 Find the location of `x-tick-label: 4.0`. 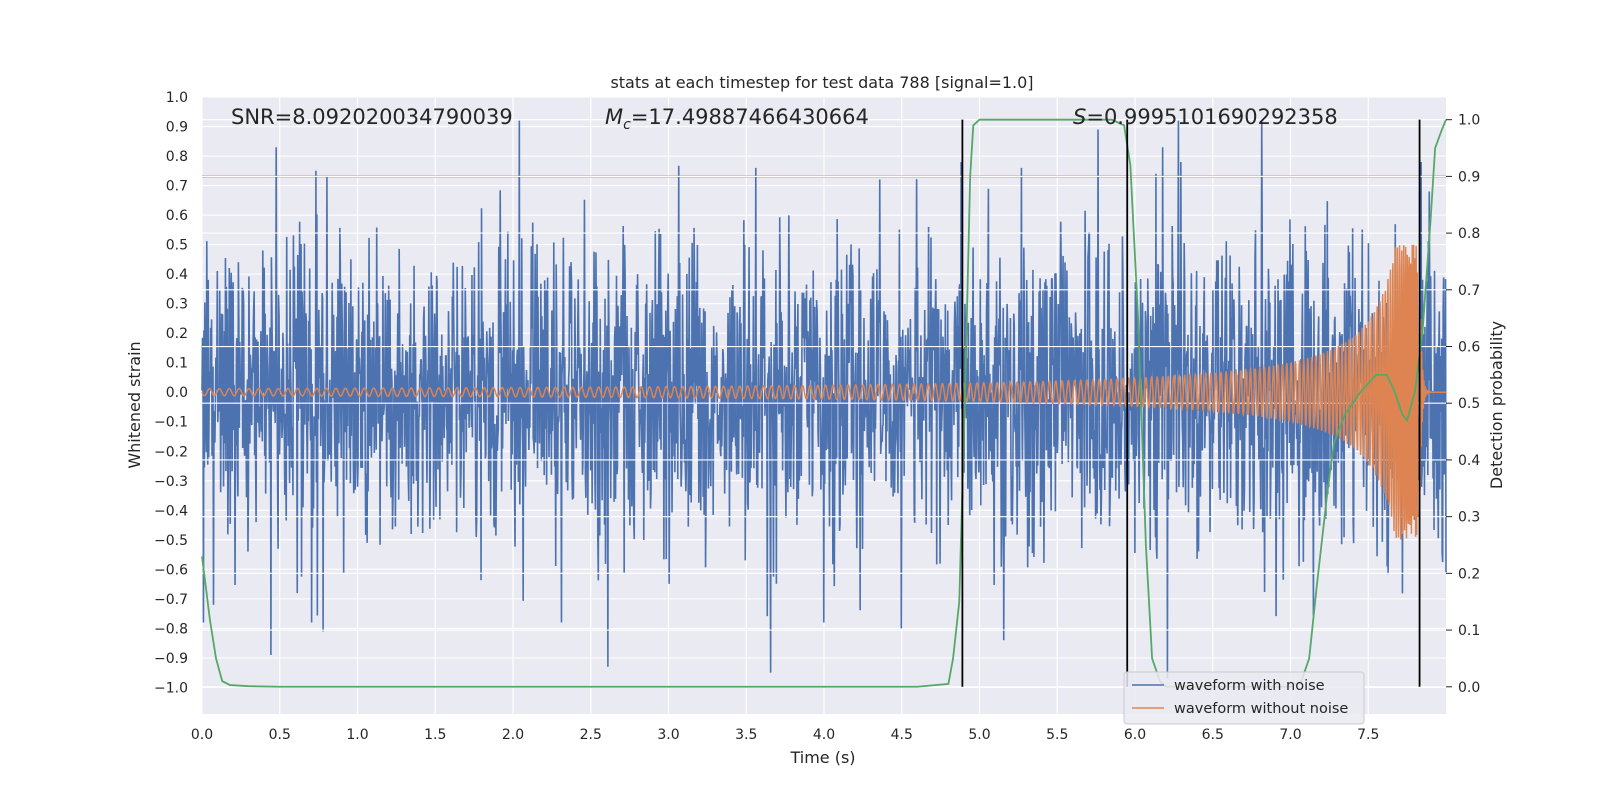

x-tick-label: 4.0 is located at coordinates (824, 735).